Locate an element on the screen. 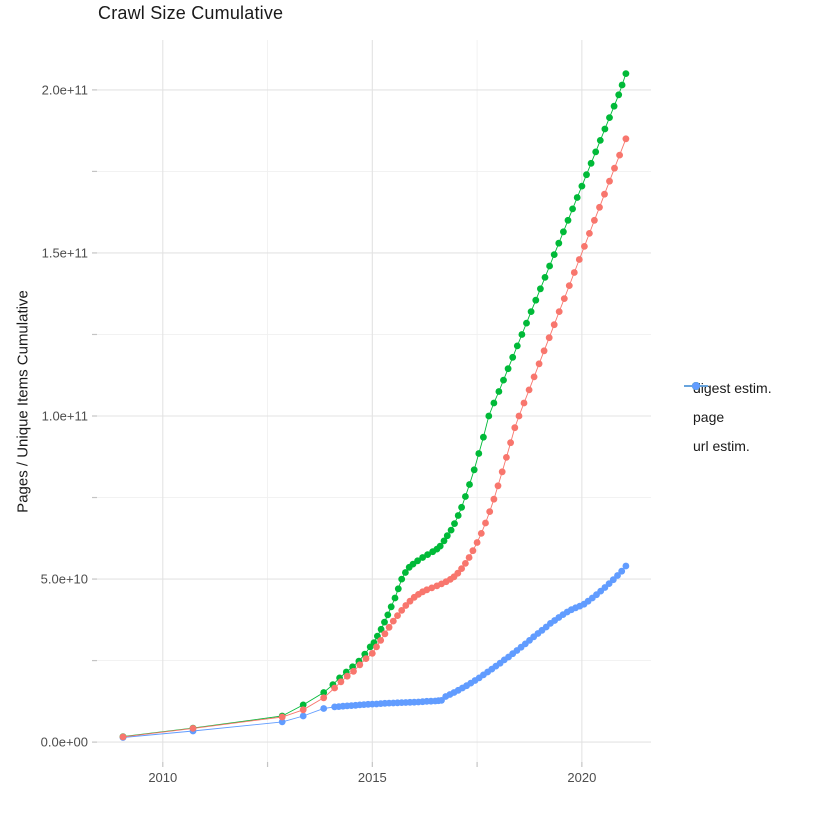 This screenshot has height=827, width=826. x-tick-label: 2015 is located at coordinates (372, 777).